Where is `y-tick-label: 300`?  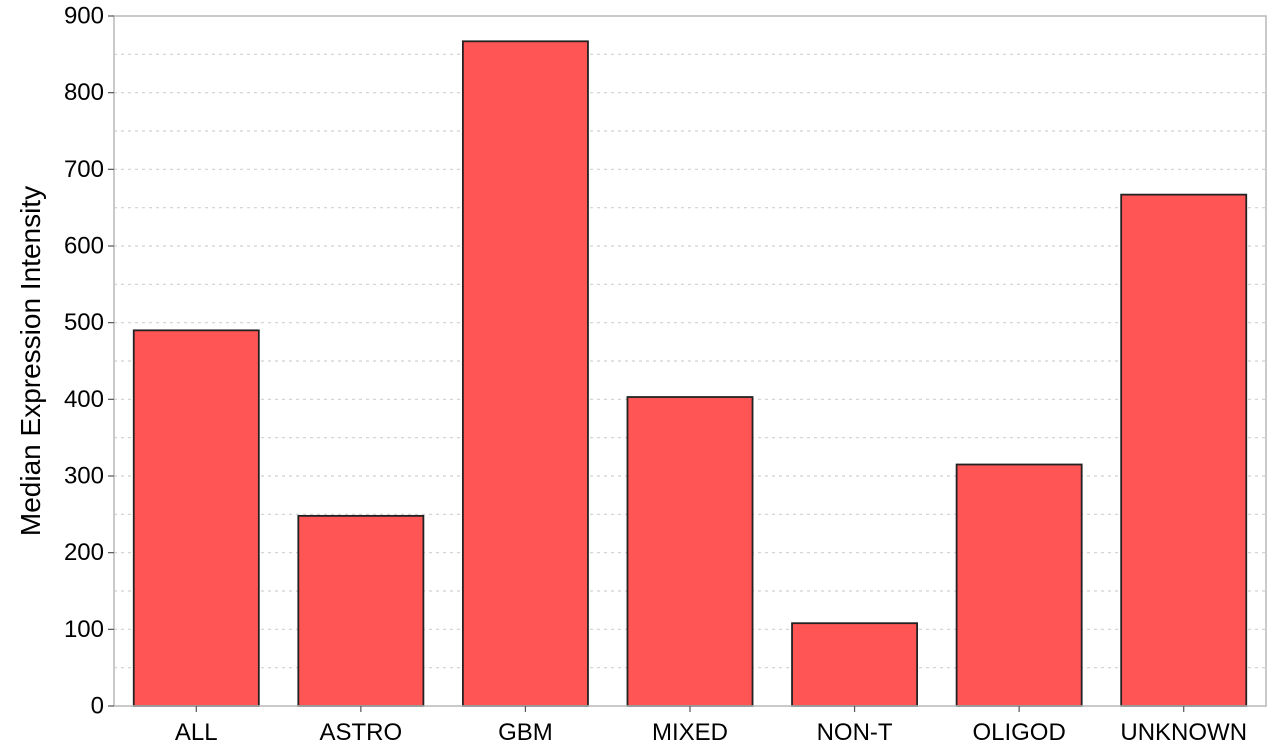 y-tick-label: 300 is located at coordinates (84, 476).